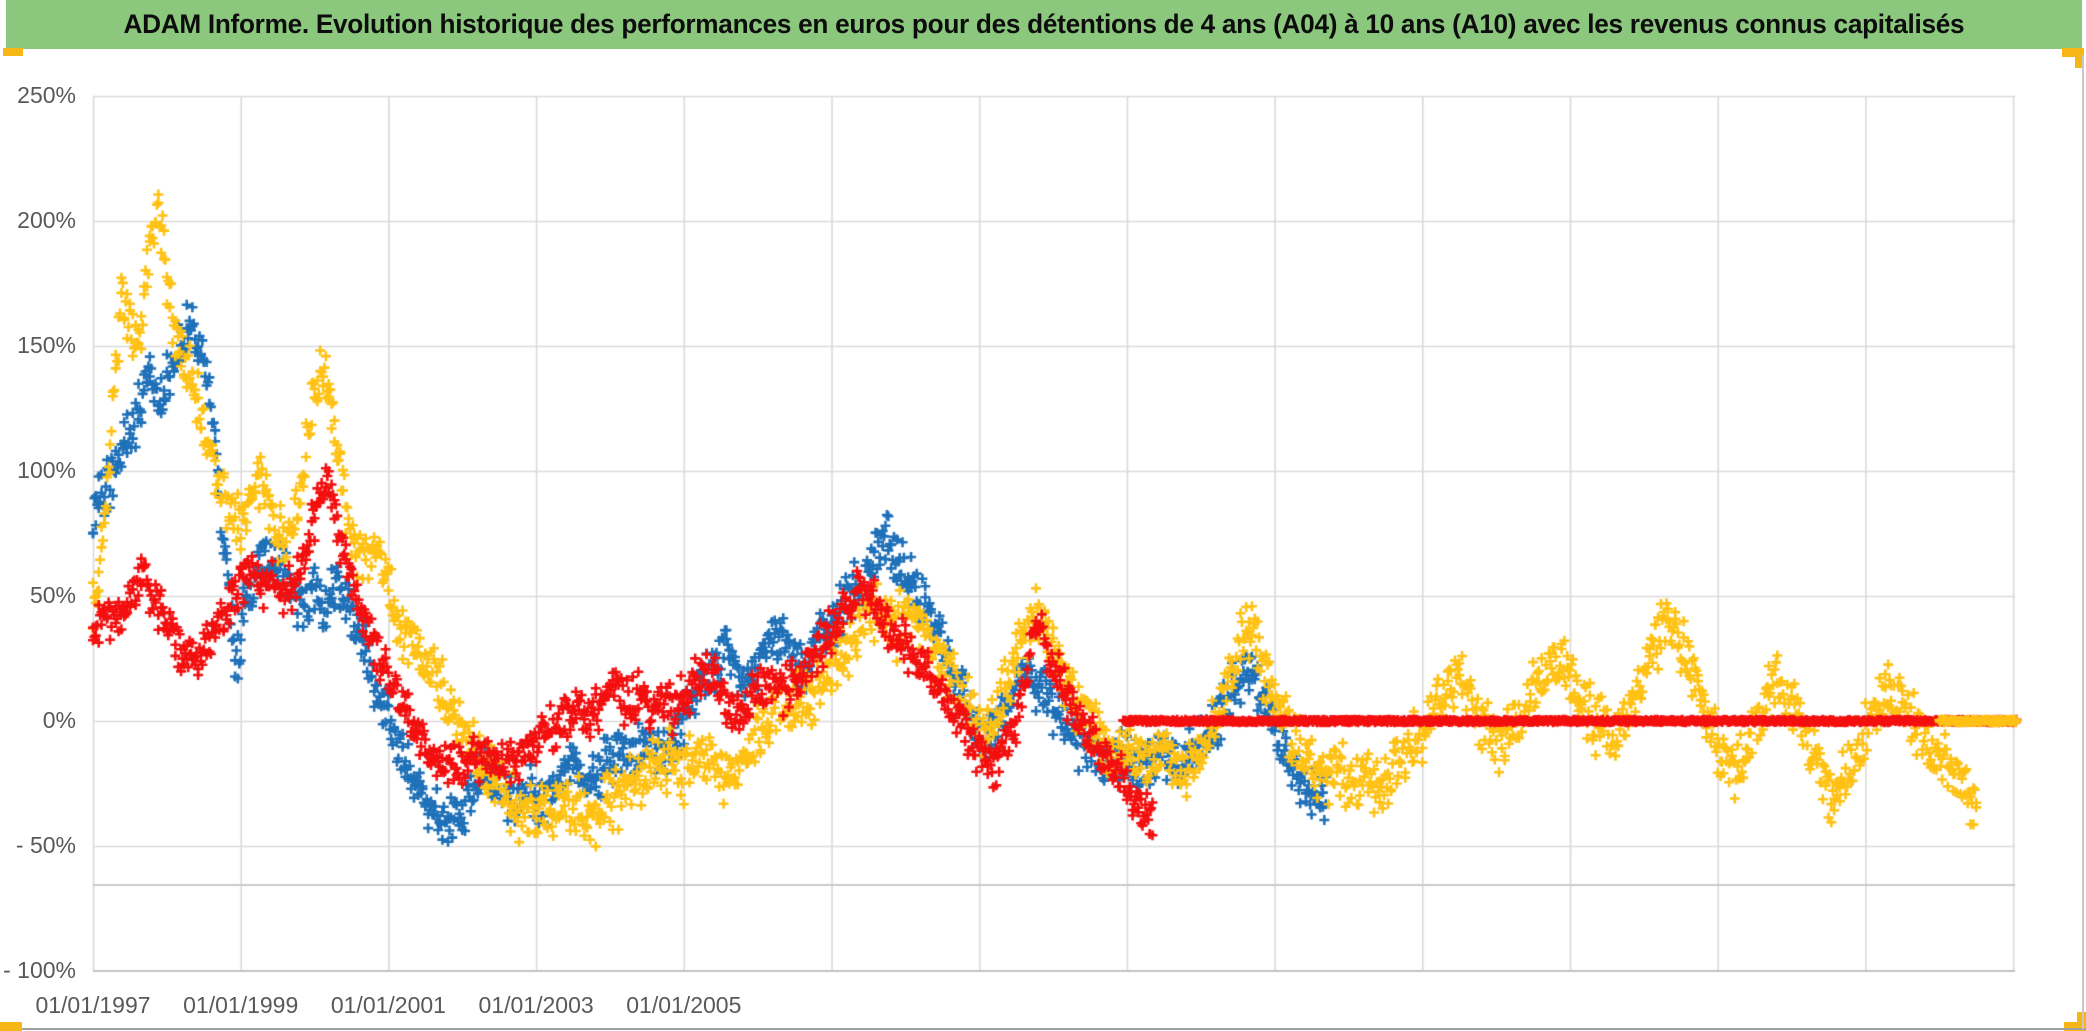  I want to click on y-axis-tick-label: 0%, so click(59, 720).